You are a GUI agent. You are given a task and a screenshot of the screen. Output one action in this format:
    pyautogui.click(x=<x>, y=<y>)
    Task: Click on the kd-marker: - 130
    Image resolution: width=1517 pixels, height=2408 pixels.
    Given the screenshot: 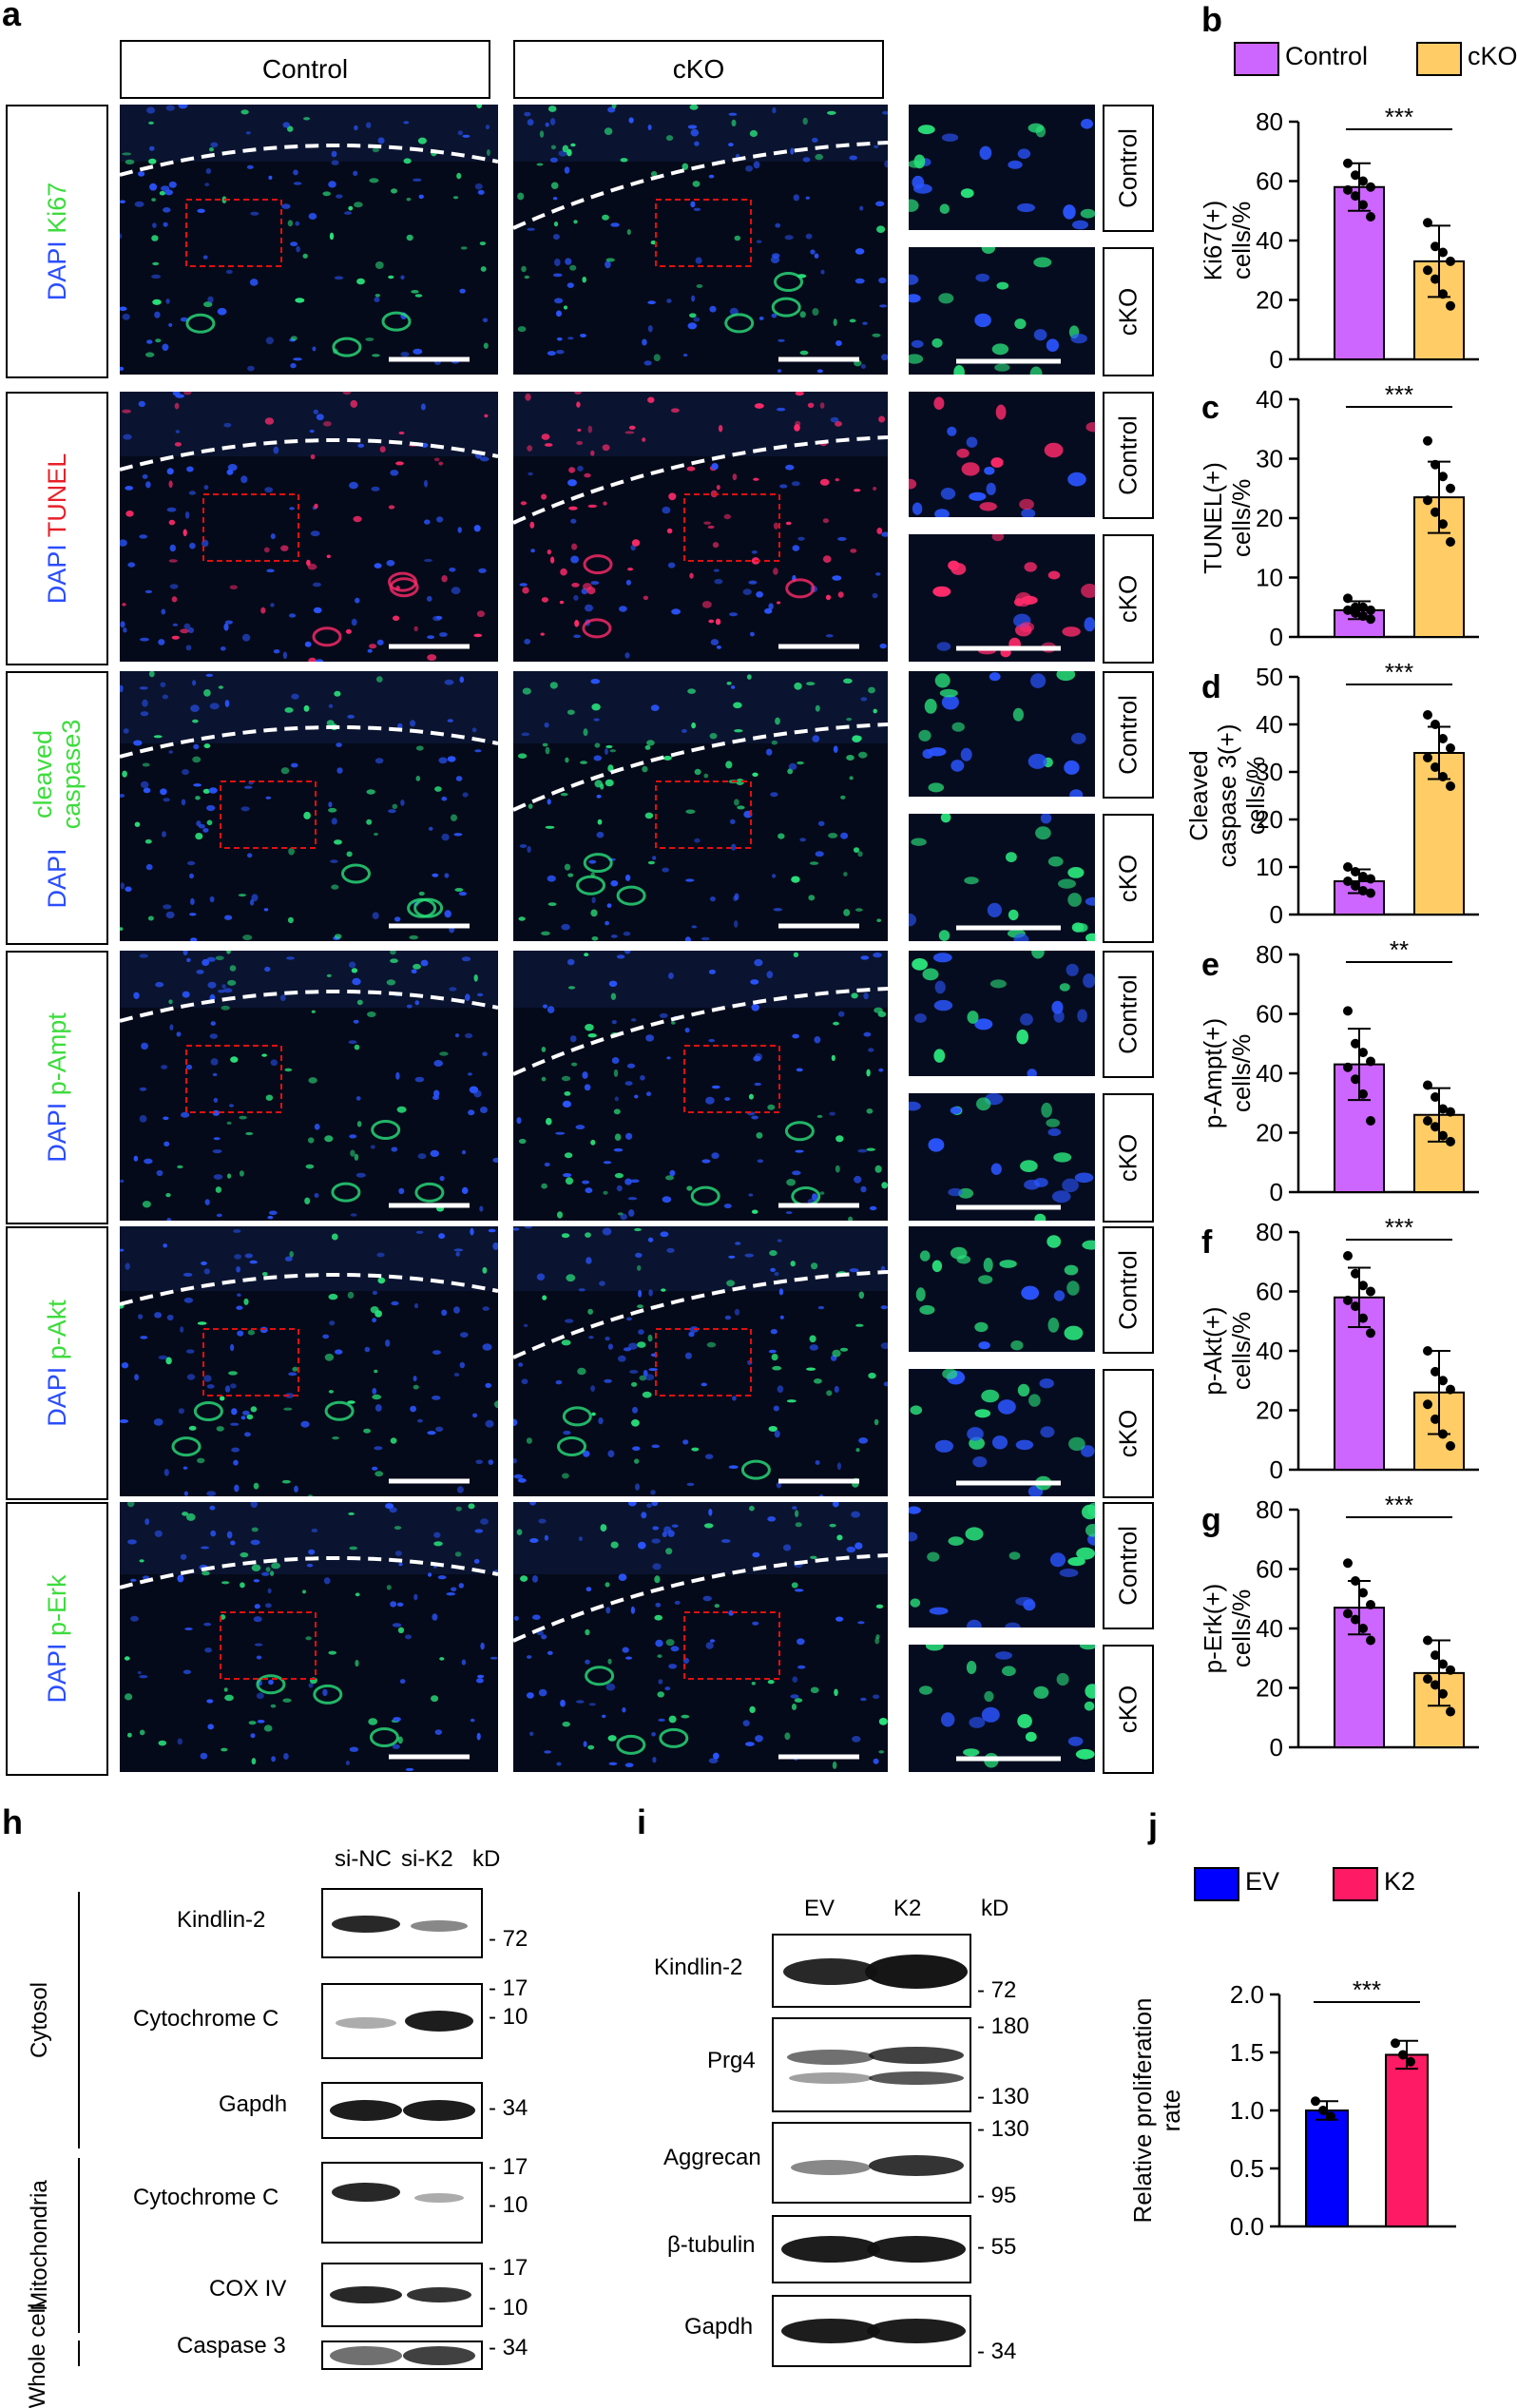 What is the action you would take?
    pyautogui.click(x=1003, y=2096)
    